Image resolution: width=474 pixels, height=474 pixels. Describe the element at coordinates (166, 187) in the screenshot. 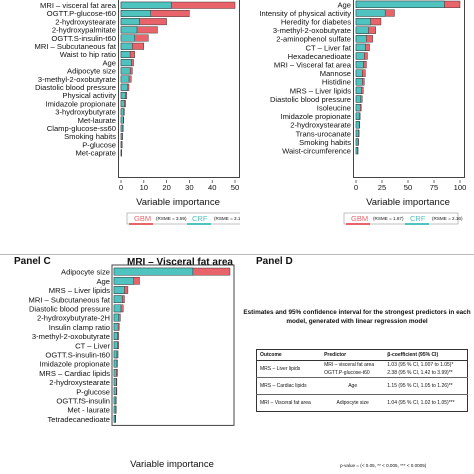

I see `tick-label: 20` at that location.